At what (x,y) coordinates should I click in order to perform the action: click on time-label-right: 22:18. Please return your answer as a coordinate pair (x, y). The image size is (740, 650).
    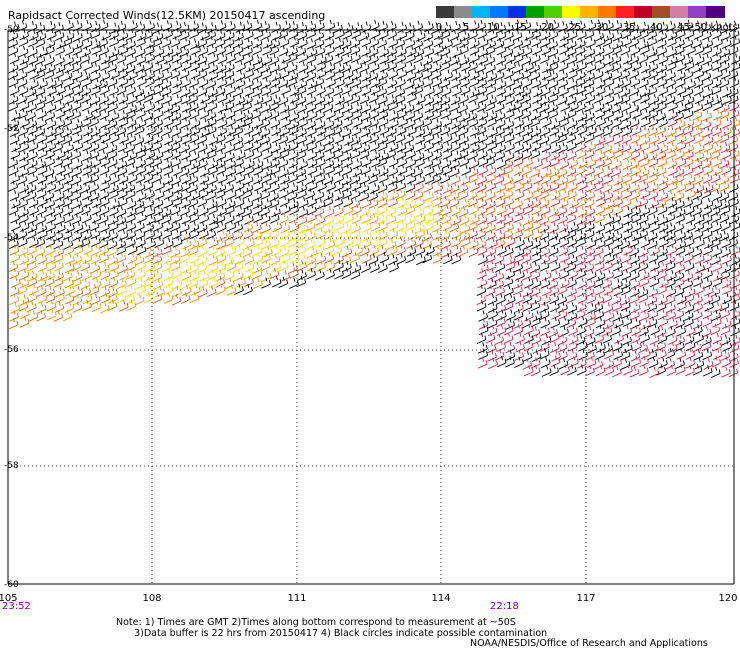
    Looking at the image, I should click on (504, 606).